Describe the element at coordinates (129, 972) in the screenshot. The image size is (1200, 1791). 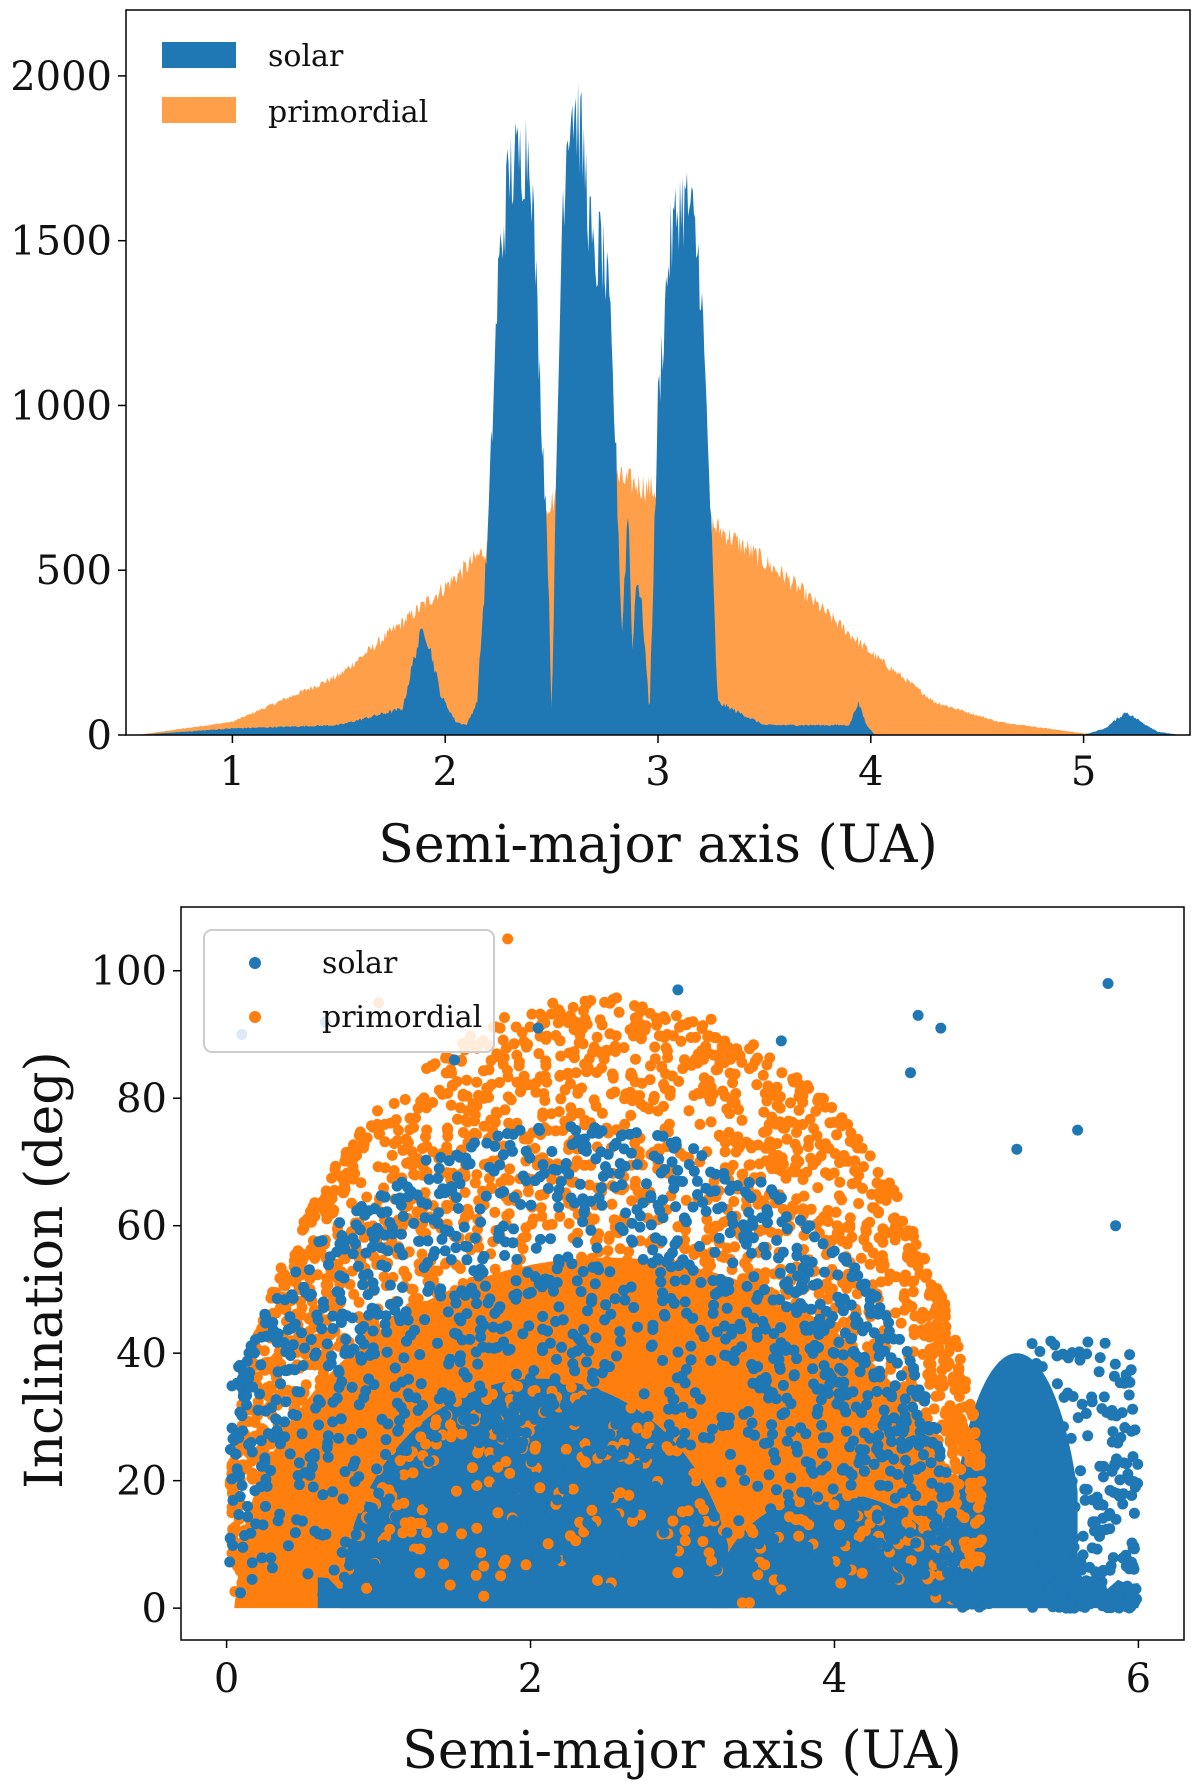
I see `scatter-y-tick-label: 100` at that location.